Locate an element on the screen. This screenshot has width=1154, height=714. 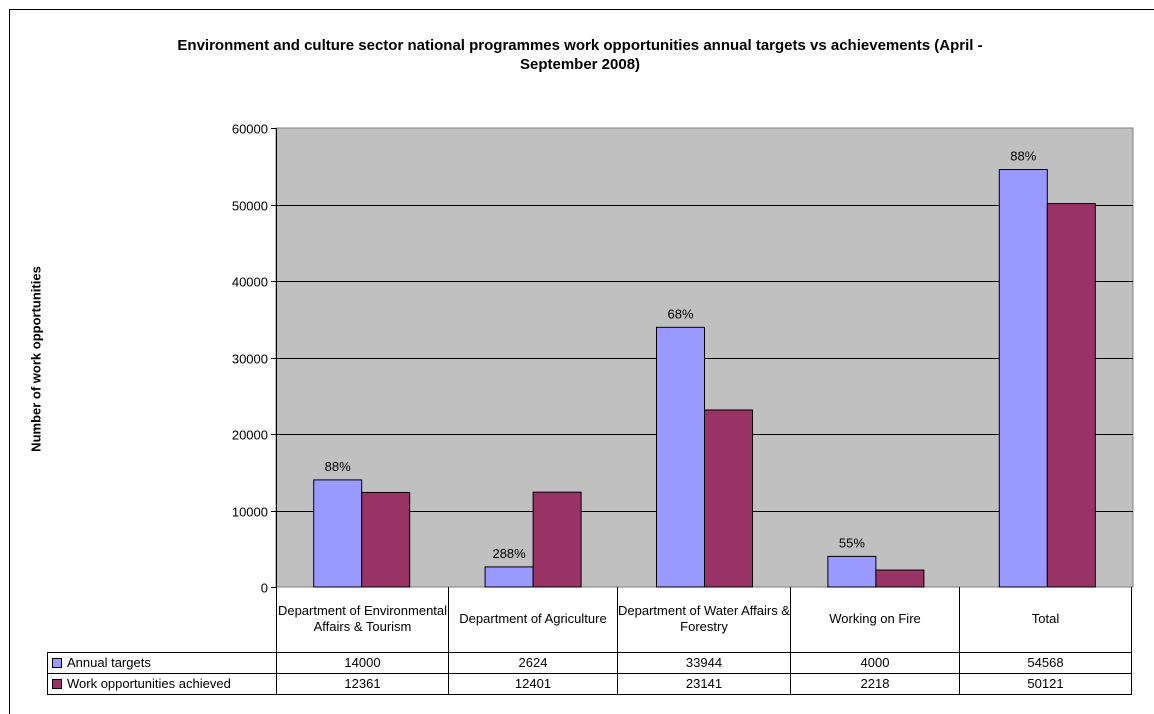
table-cell: 23141 is located at coordinates (704, 683).